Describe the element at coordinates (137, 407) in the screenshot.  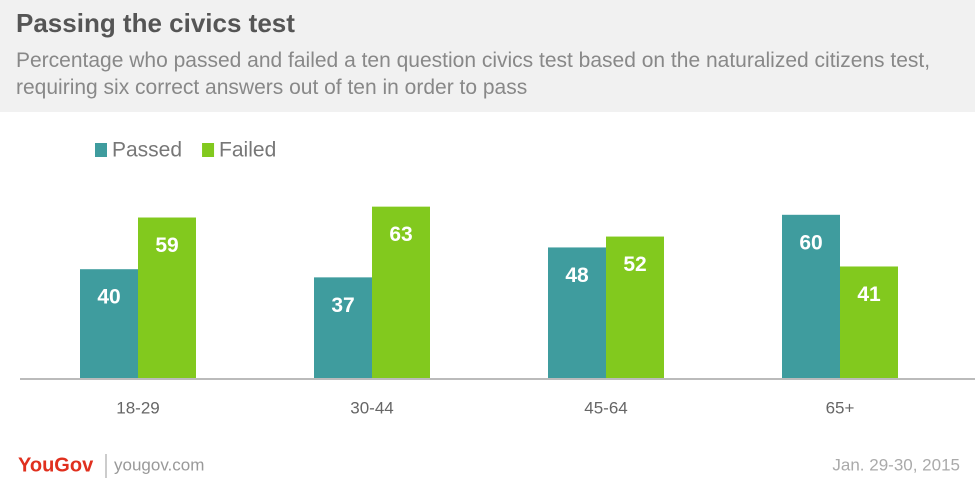
I see `x-tick-label: 18-29` at that location.